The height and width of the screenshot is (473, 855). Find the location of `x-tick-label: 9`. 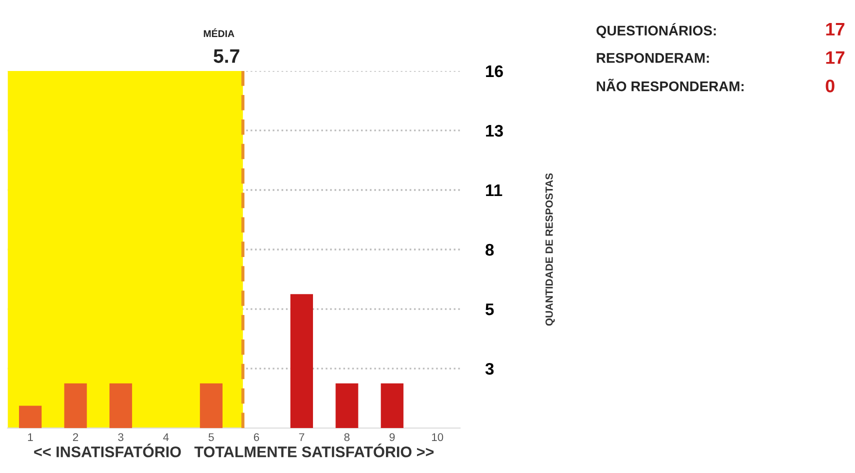

x-tick-label: 9 is located at coordinates (392, 437).